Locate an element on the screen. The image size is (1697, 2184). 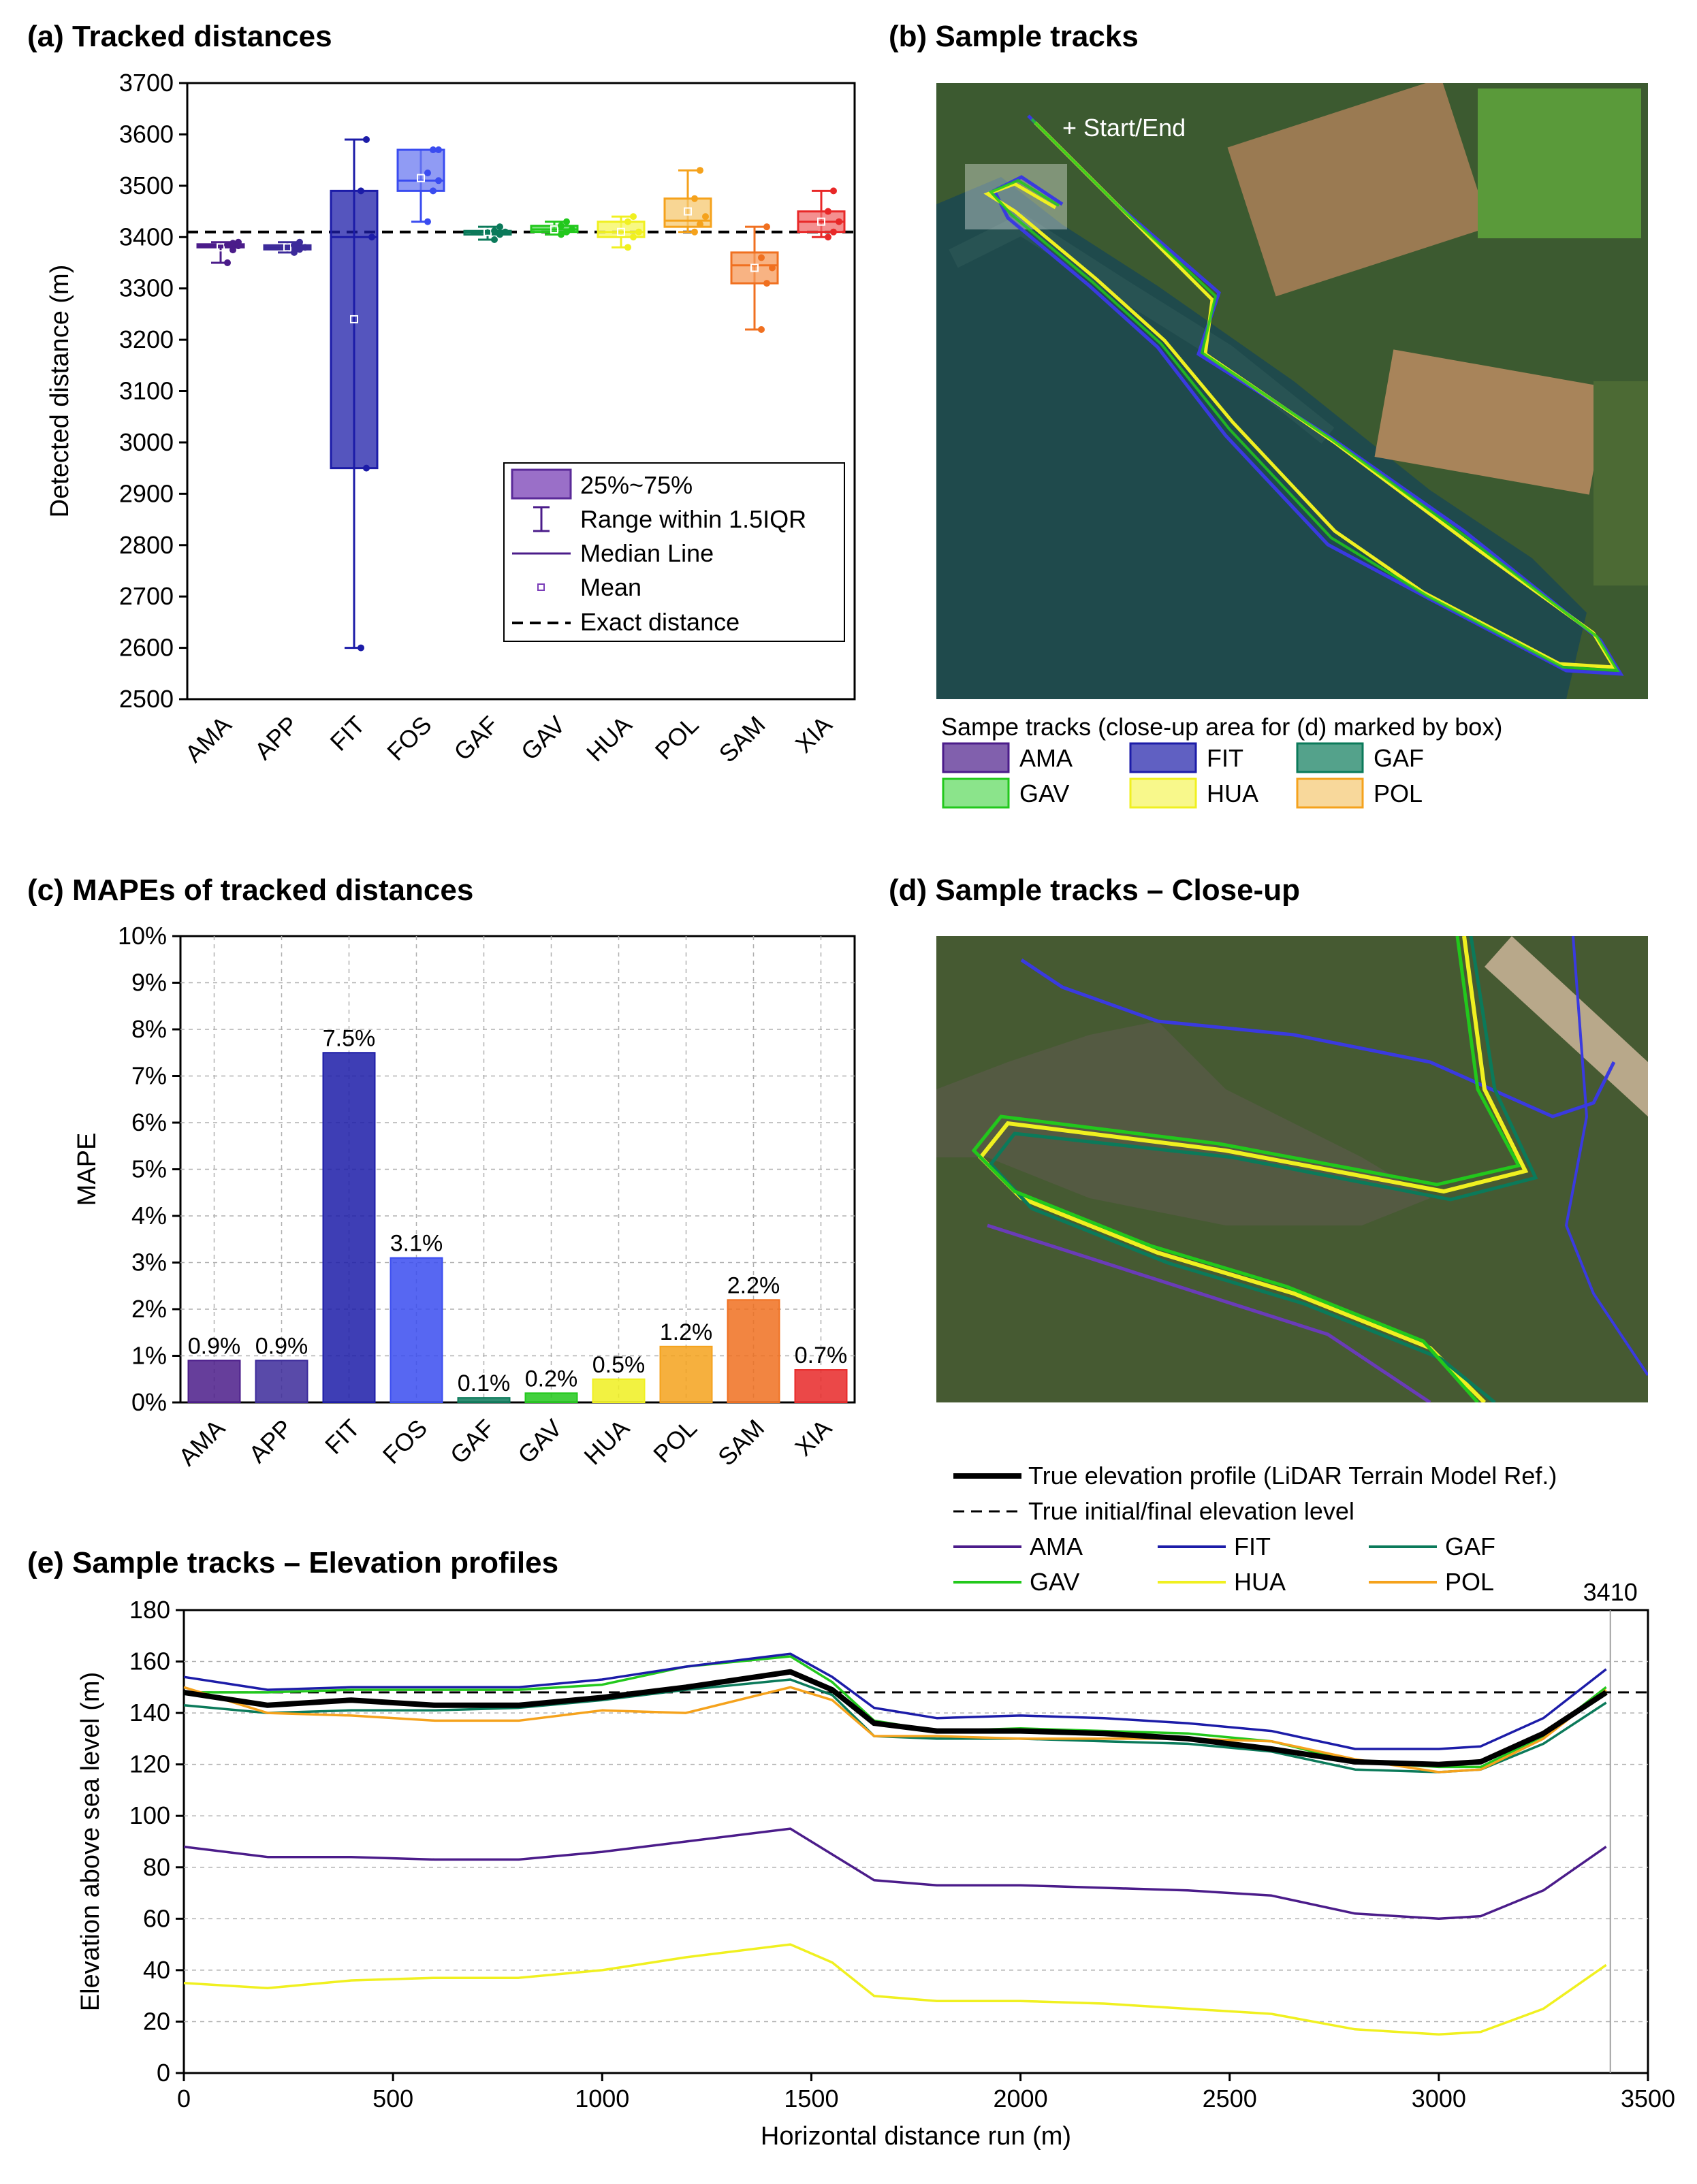
x-tick-label-c: GAF is located at coordinates (472, 1441).